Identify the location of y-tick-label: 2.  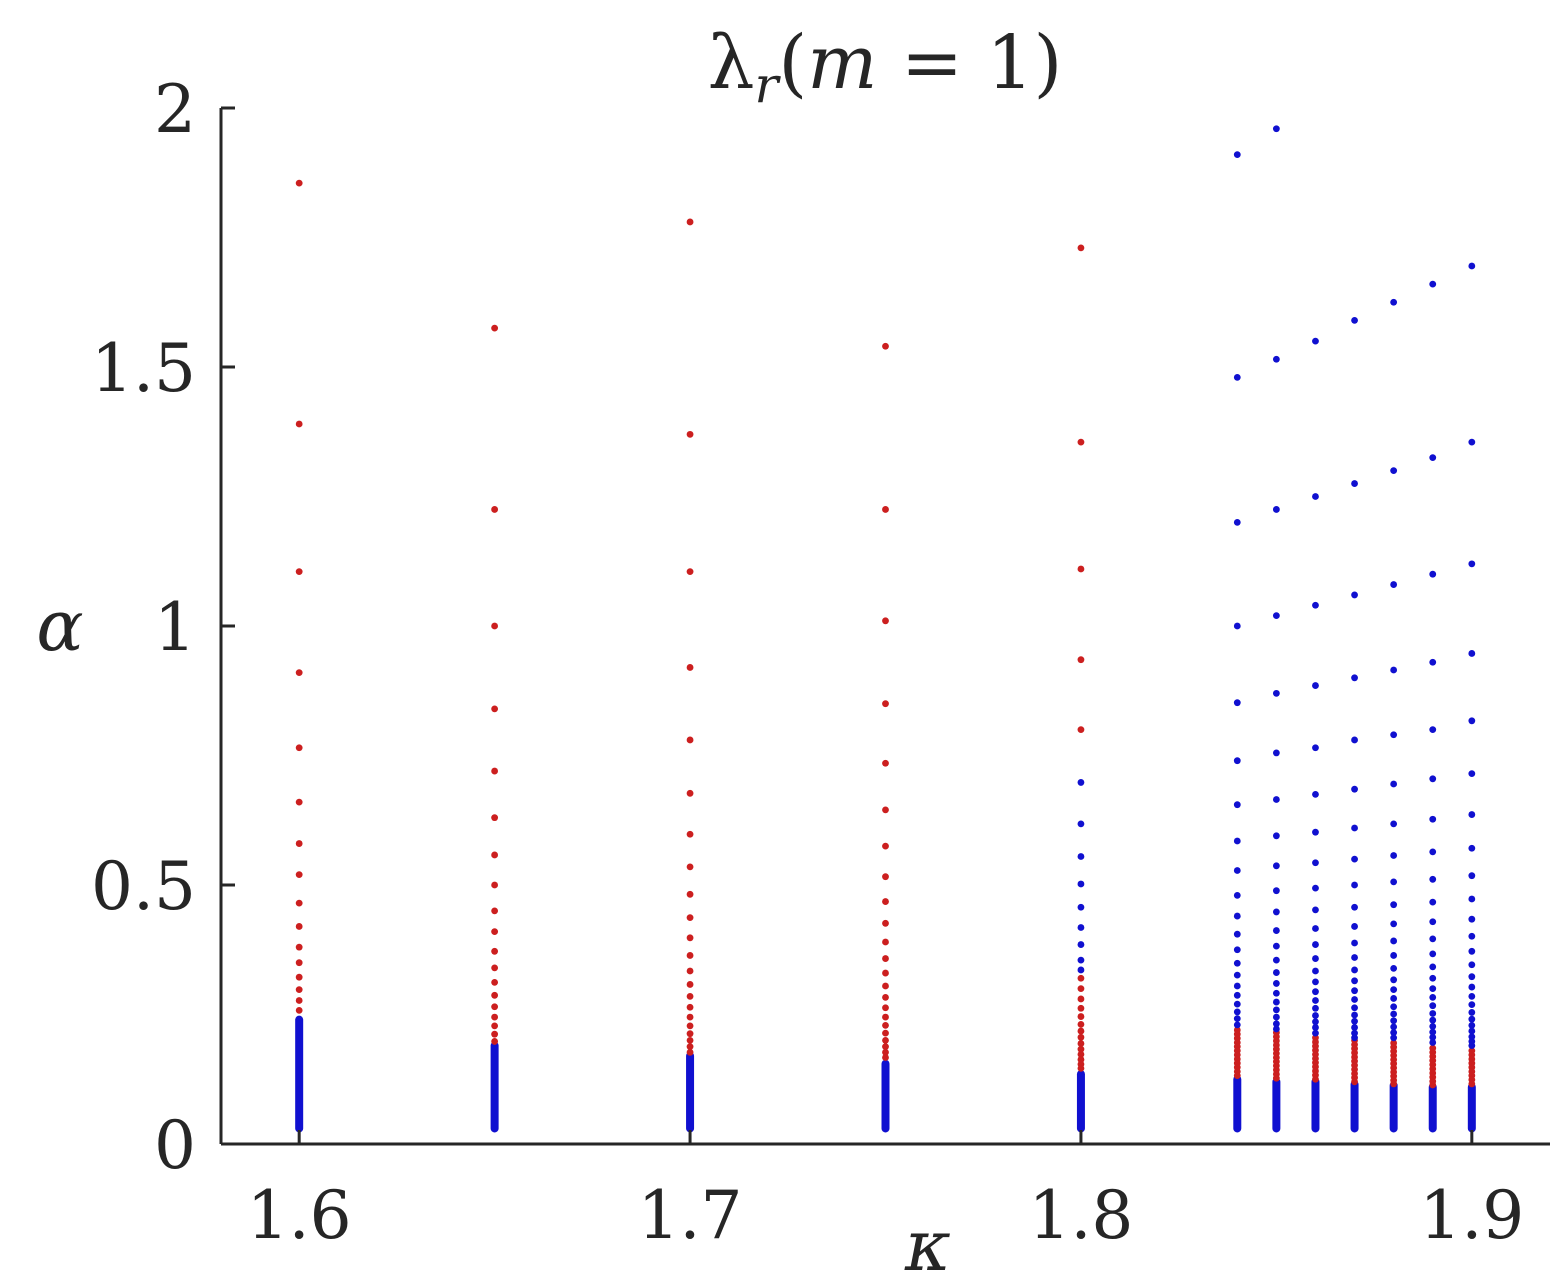
(175, 109).